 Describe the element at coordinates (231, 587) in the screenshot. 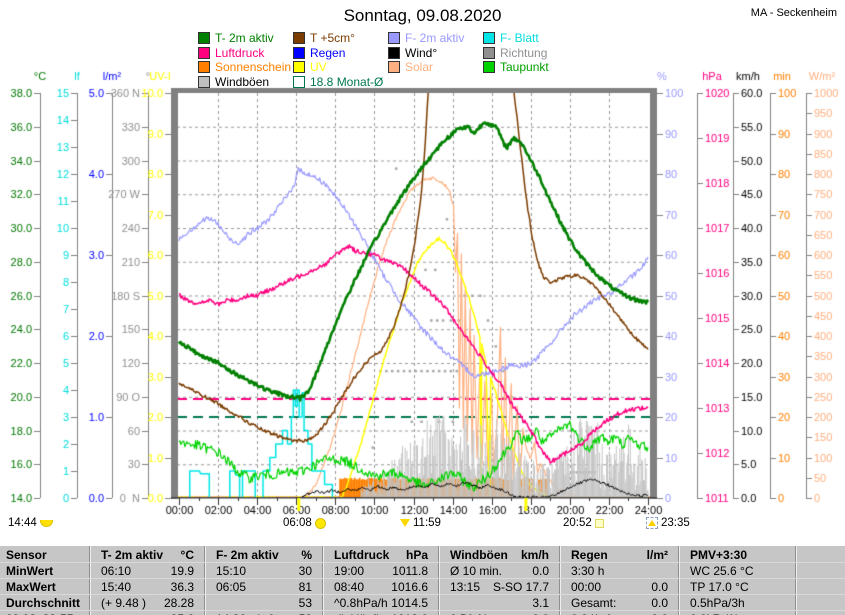

I see `cell-text: 06:05` at that location.